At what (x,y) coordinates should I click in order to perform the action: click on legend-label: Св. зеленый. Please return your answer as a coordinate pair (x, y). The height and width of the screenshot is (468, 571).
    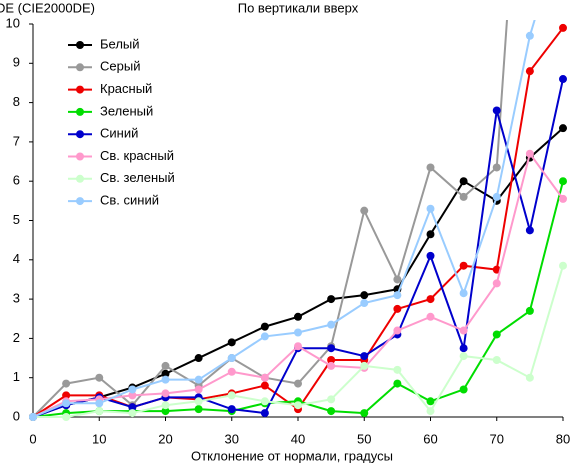
    Looking at the image, I should click on (137, 177).